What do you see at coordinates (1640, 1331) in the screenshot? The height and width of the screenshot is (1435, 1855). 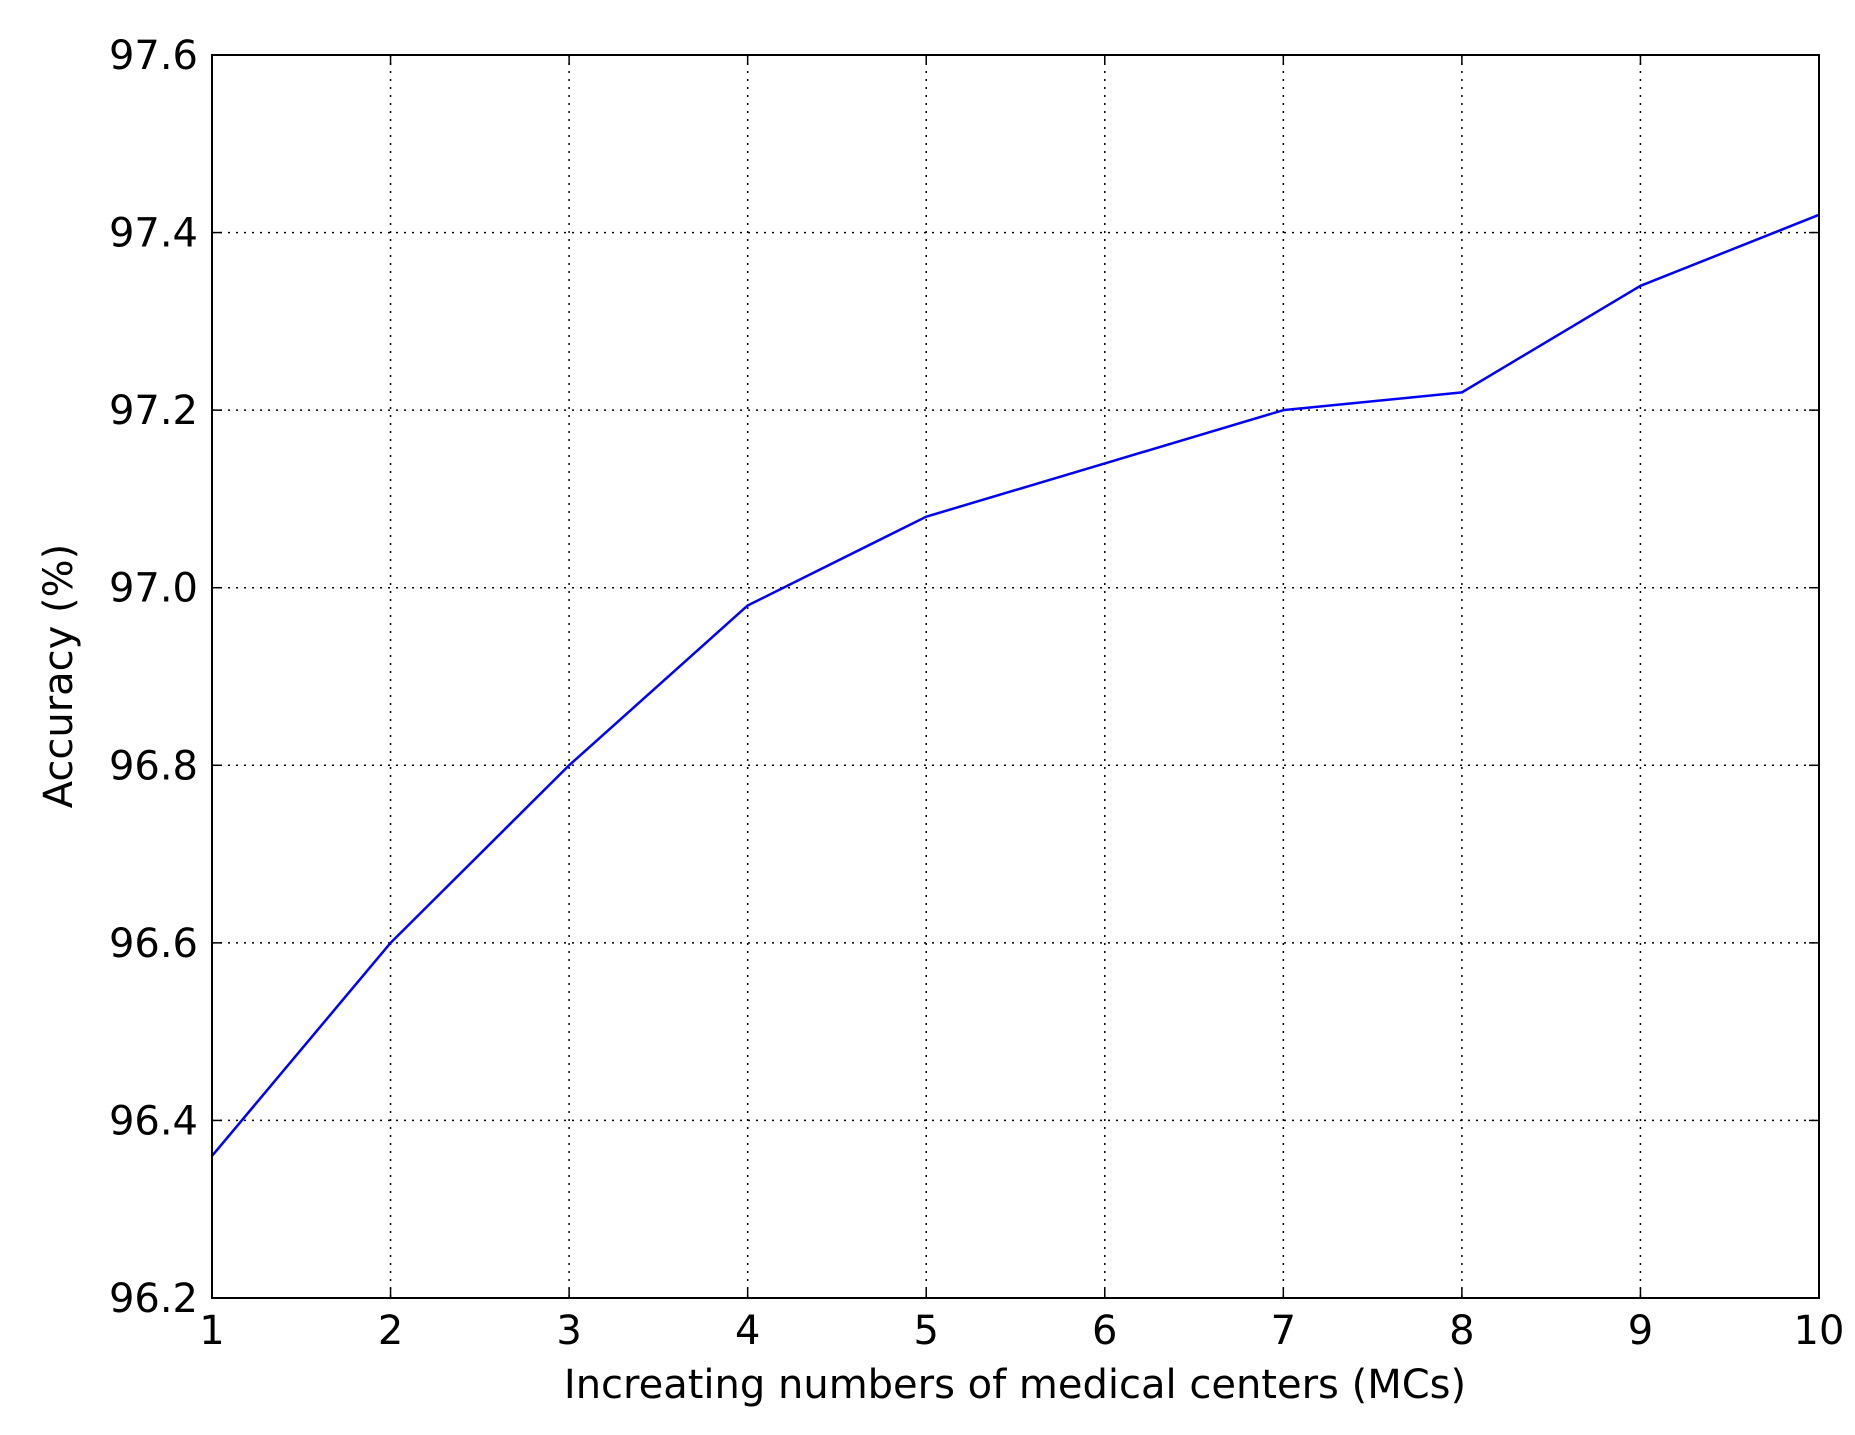 I see `x-tick-label: 9` at bounding box center [1640, 1331].